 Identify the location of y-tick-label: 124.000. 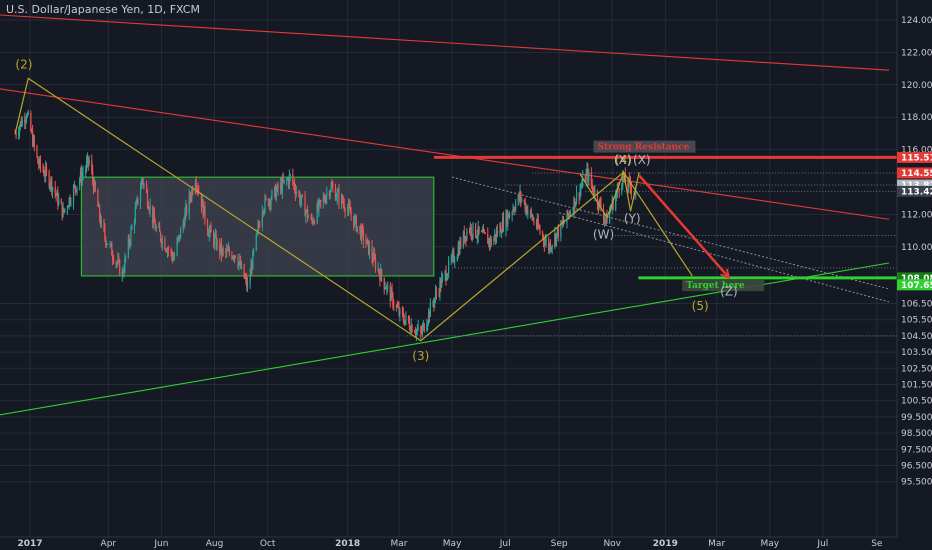
(916, 21).